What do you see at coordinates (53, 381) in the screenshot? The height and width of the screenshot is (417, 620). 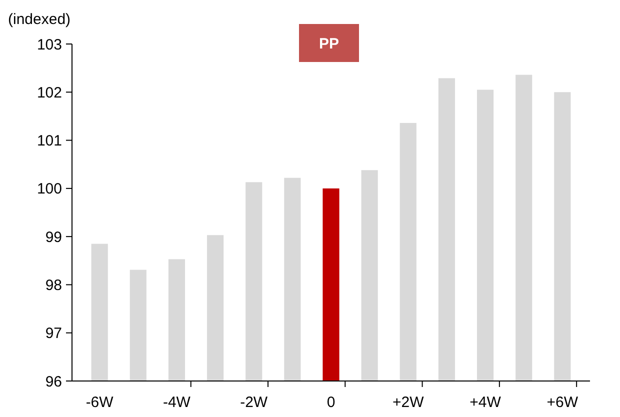 I see `y-tick-label: 96` at bounding box center [53, 381].